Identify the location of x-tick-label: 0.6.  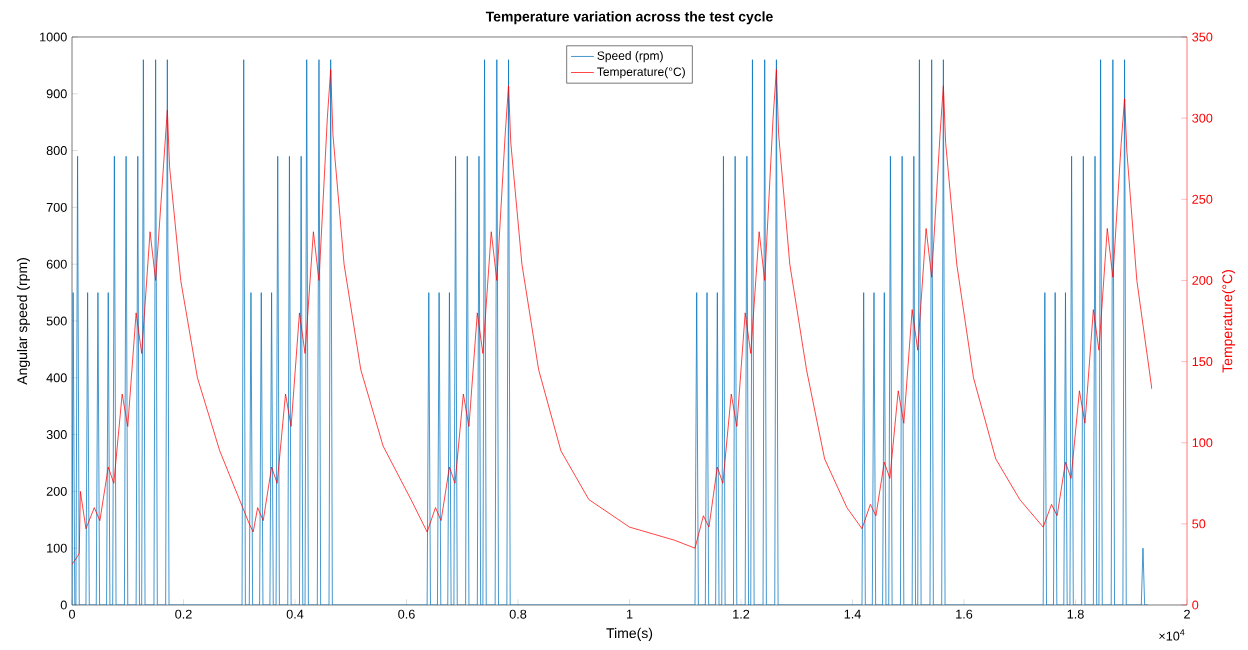
(406, 614).